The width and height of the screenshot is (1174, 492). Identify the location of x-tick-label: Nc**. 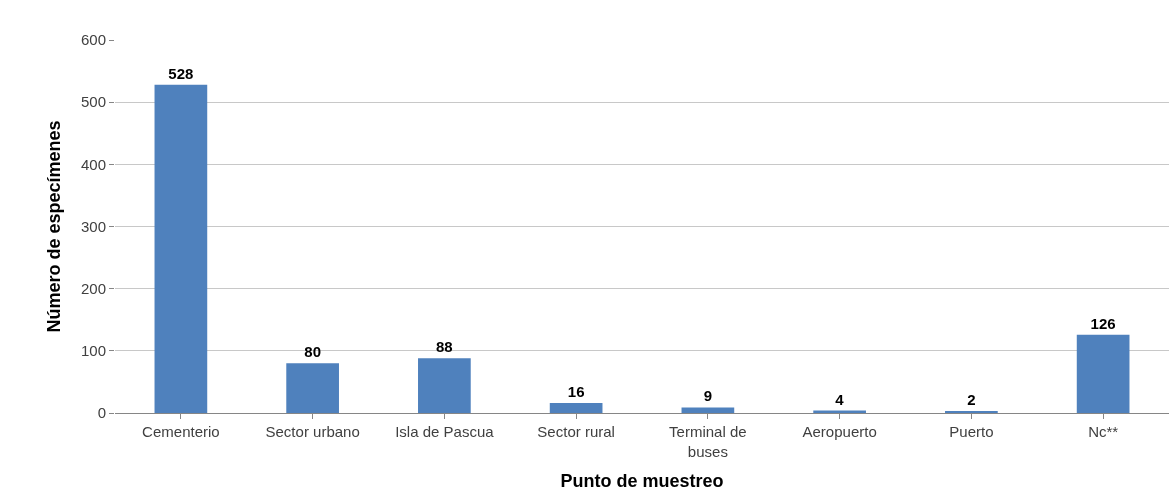
(1103, 431).